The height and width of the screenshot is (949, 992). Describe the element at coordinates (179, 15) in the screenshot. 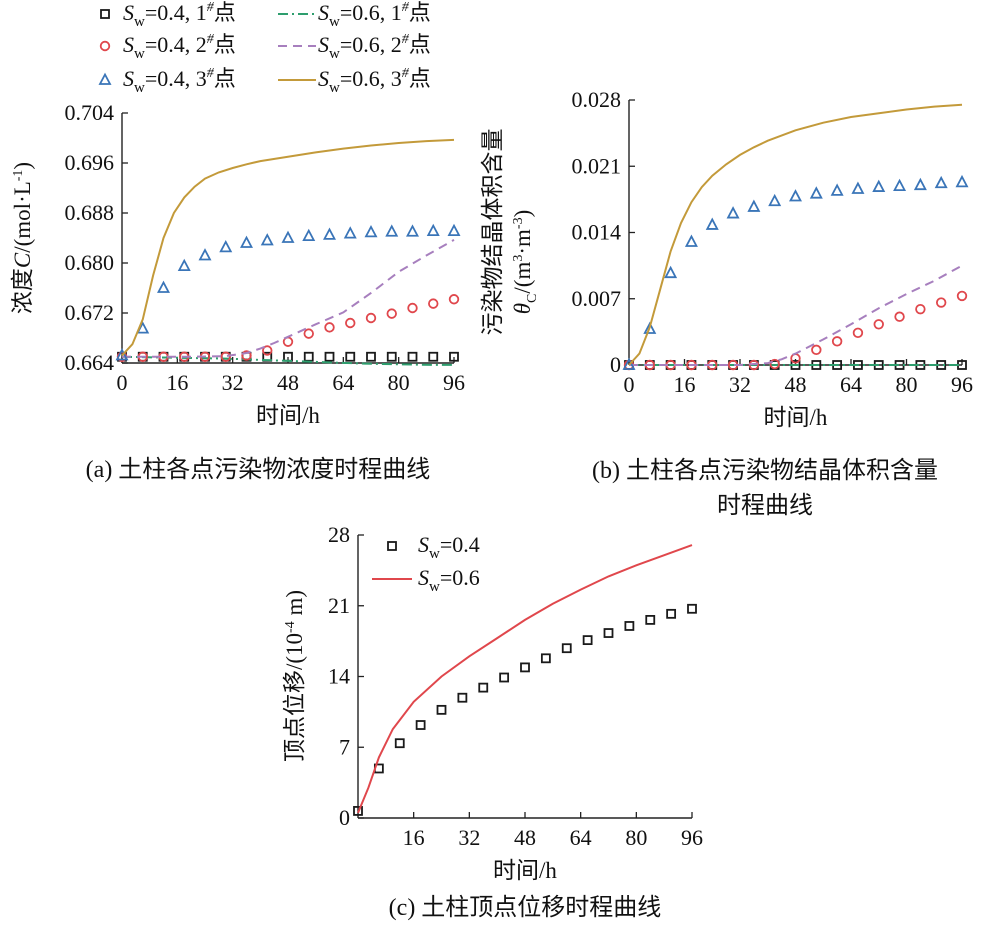

I see `legend-label: Sw=0.4, 1#点` at that location.